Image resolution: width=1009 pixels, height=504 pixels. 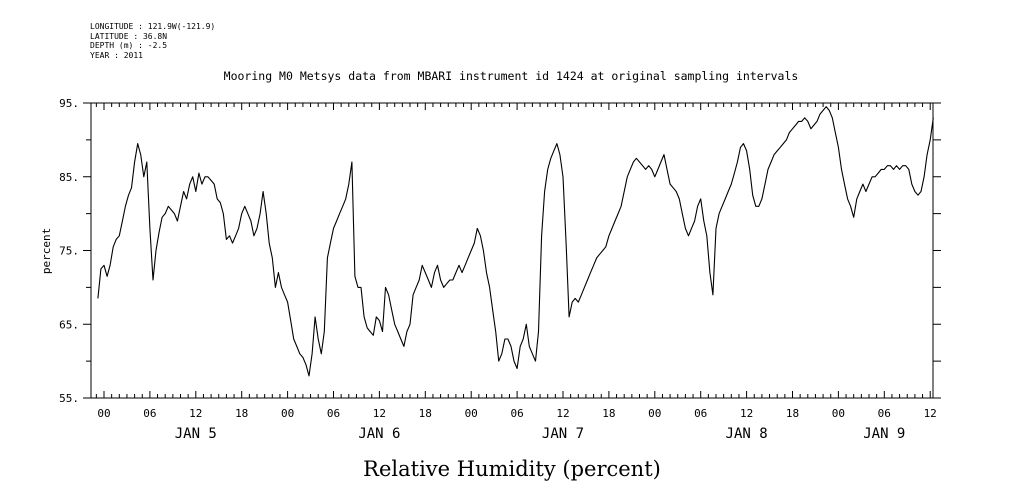 I want to click on y-tick-labels: 55. 65. 75. 85. 95., so click(x=69, y=251).